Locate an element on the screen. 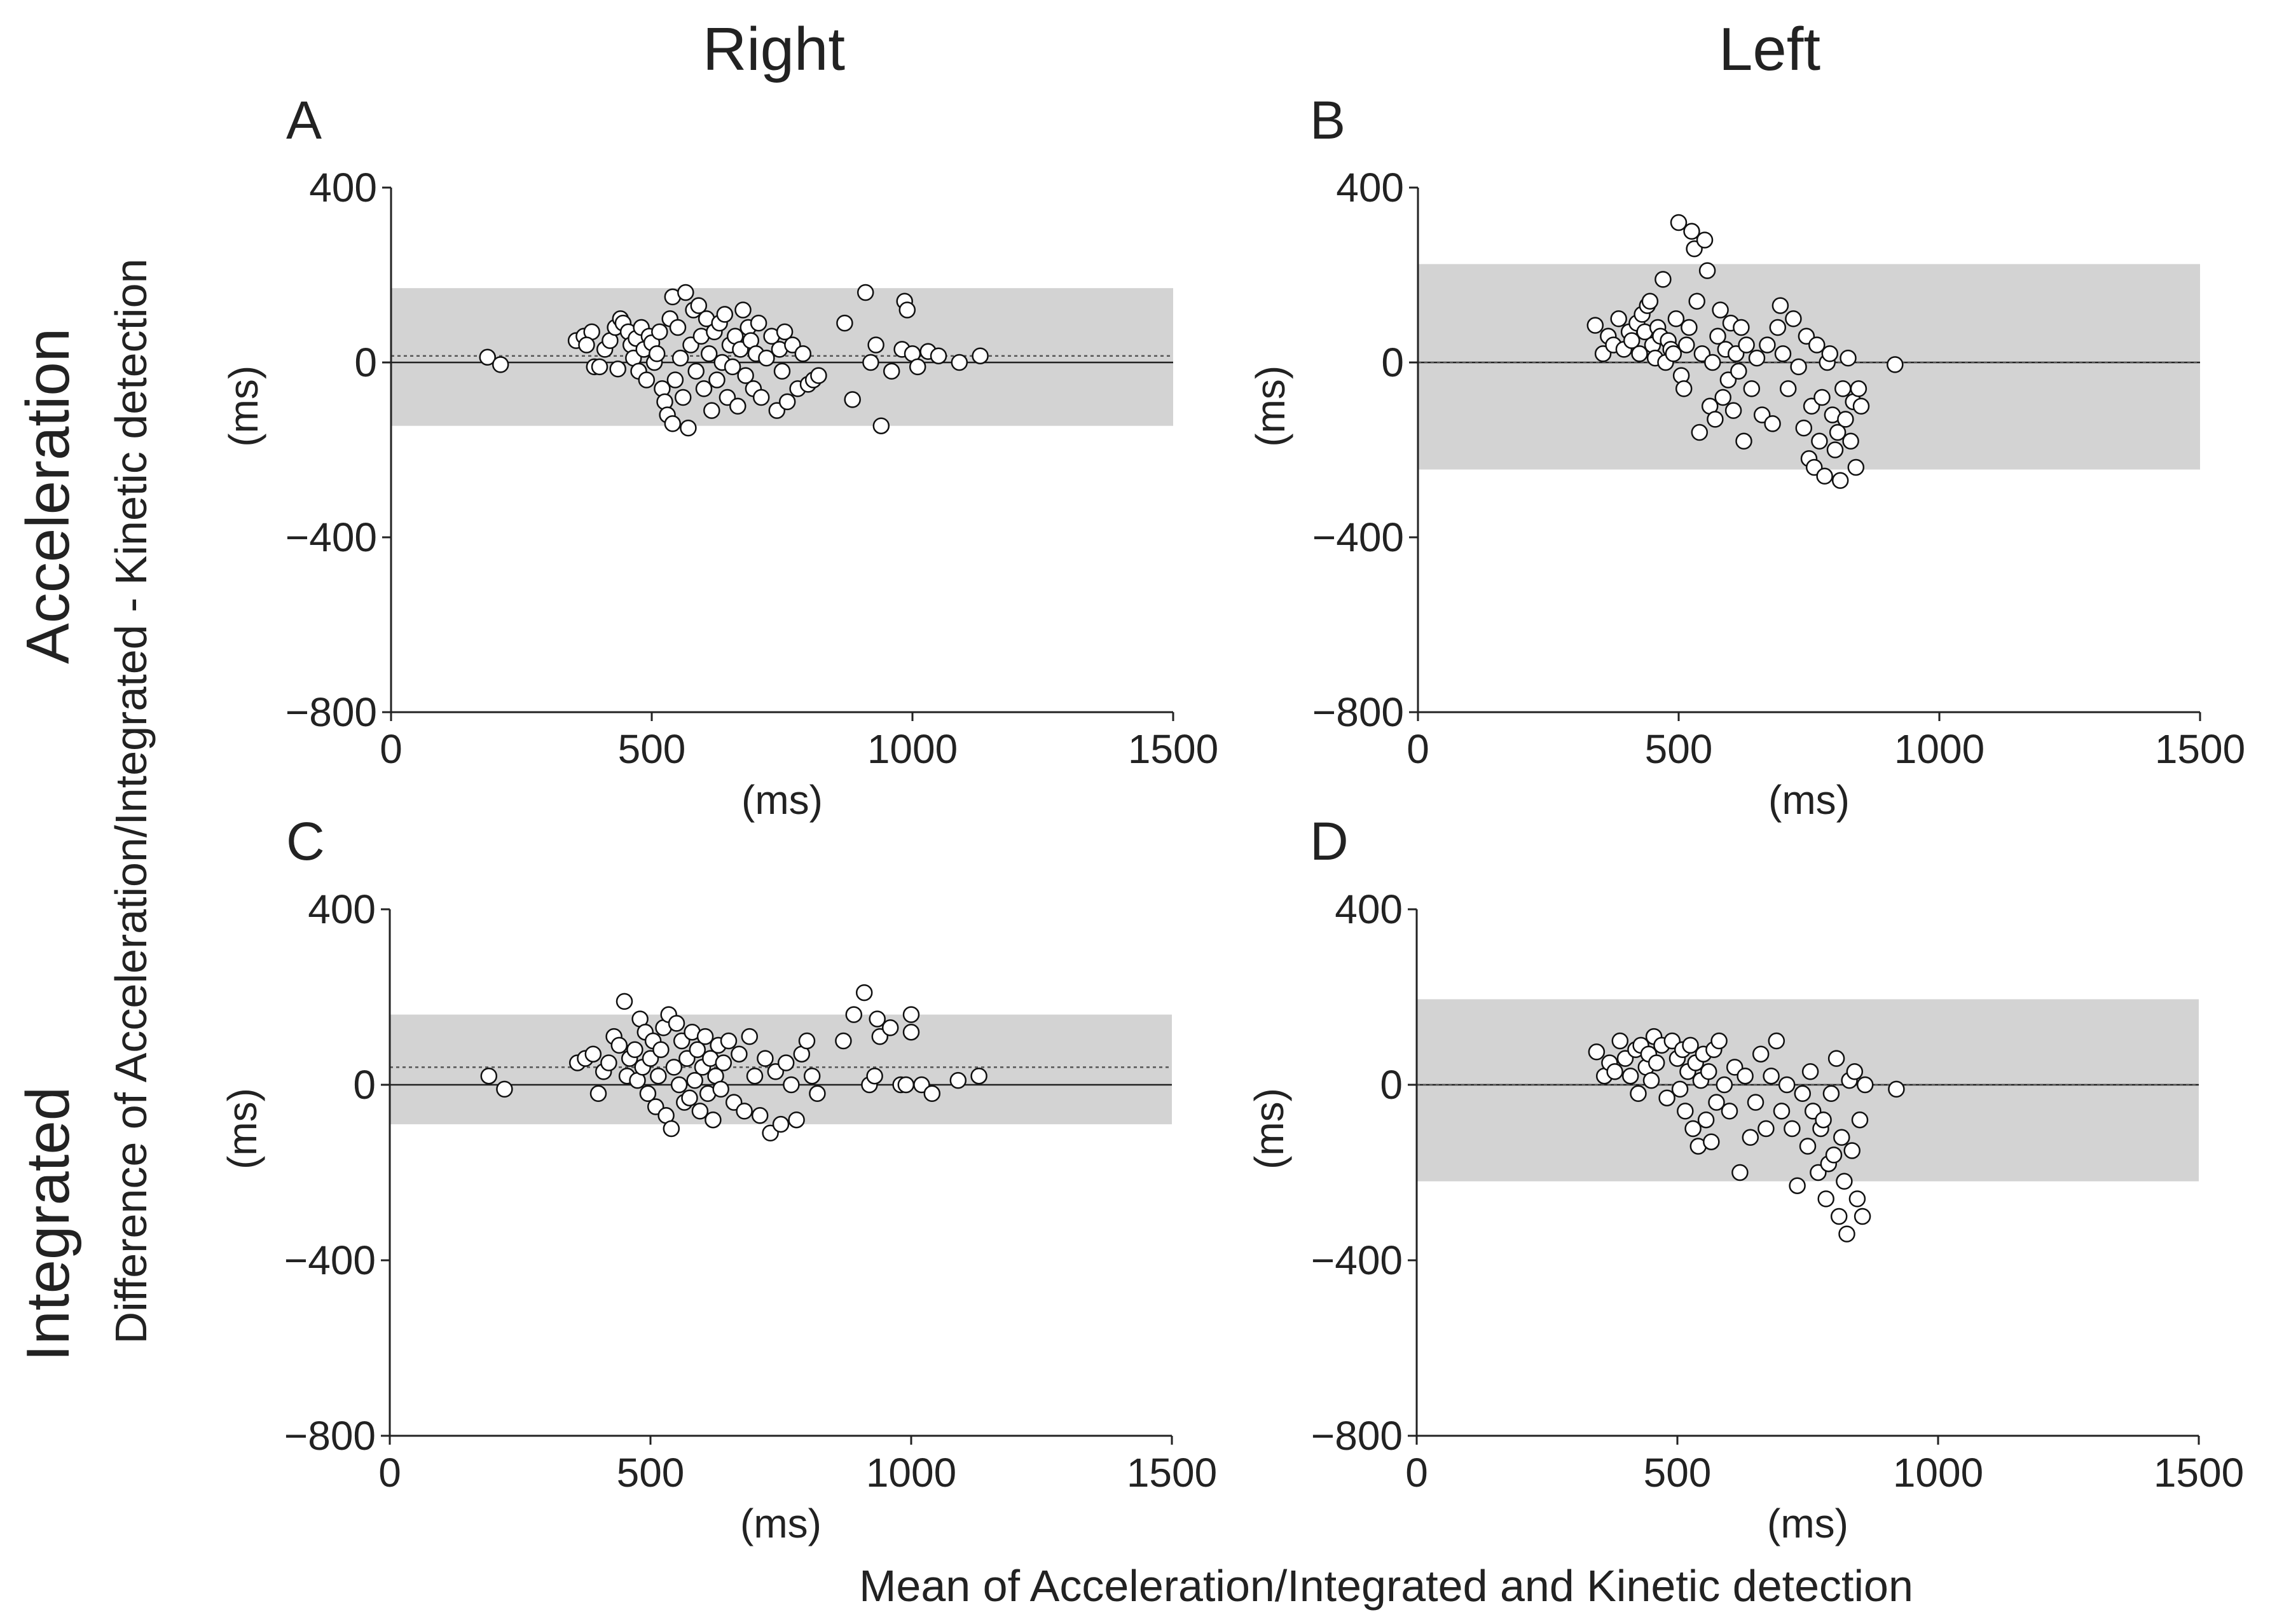  panel-letter: C is located at coordinates (305, 841).